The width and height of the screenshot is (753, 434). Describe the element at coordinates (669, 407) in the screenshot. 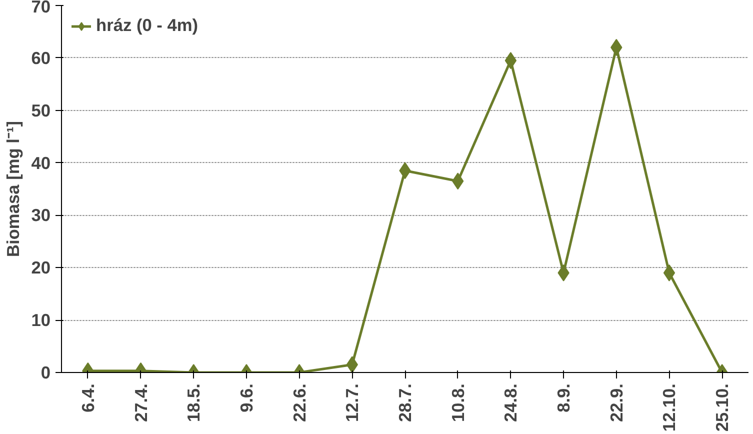

I see `x-tick-label: 12.10.` at that location.